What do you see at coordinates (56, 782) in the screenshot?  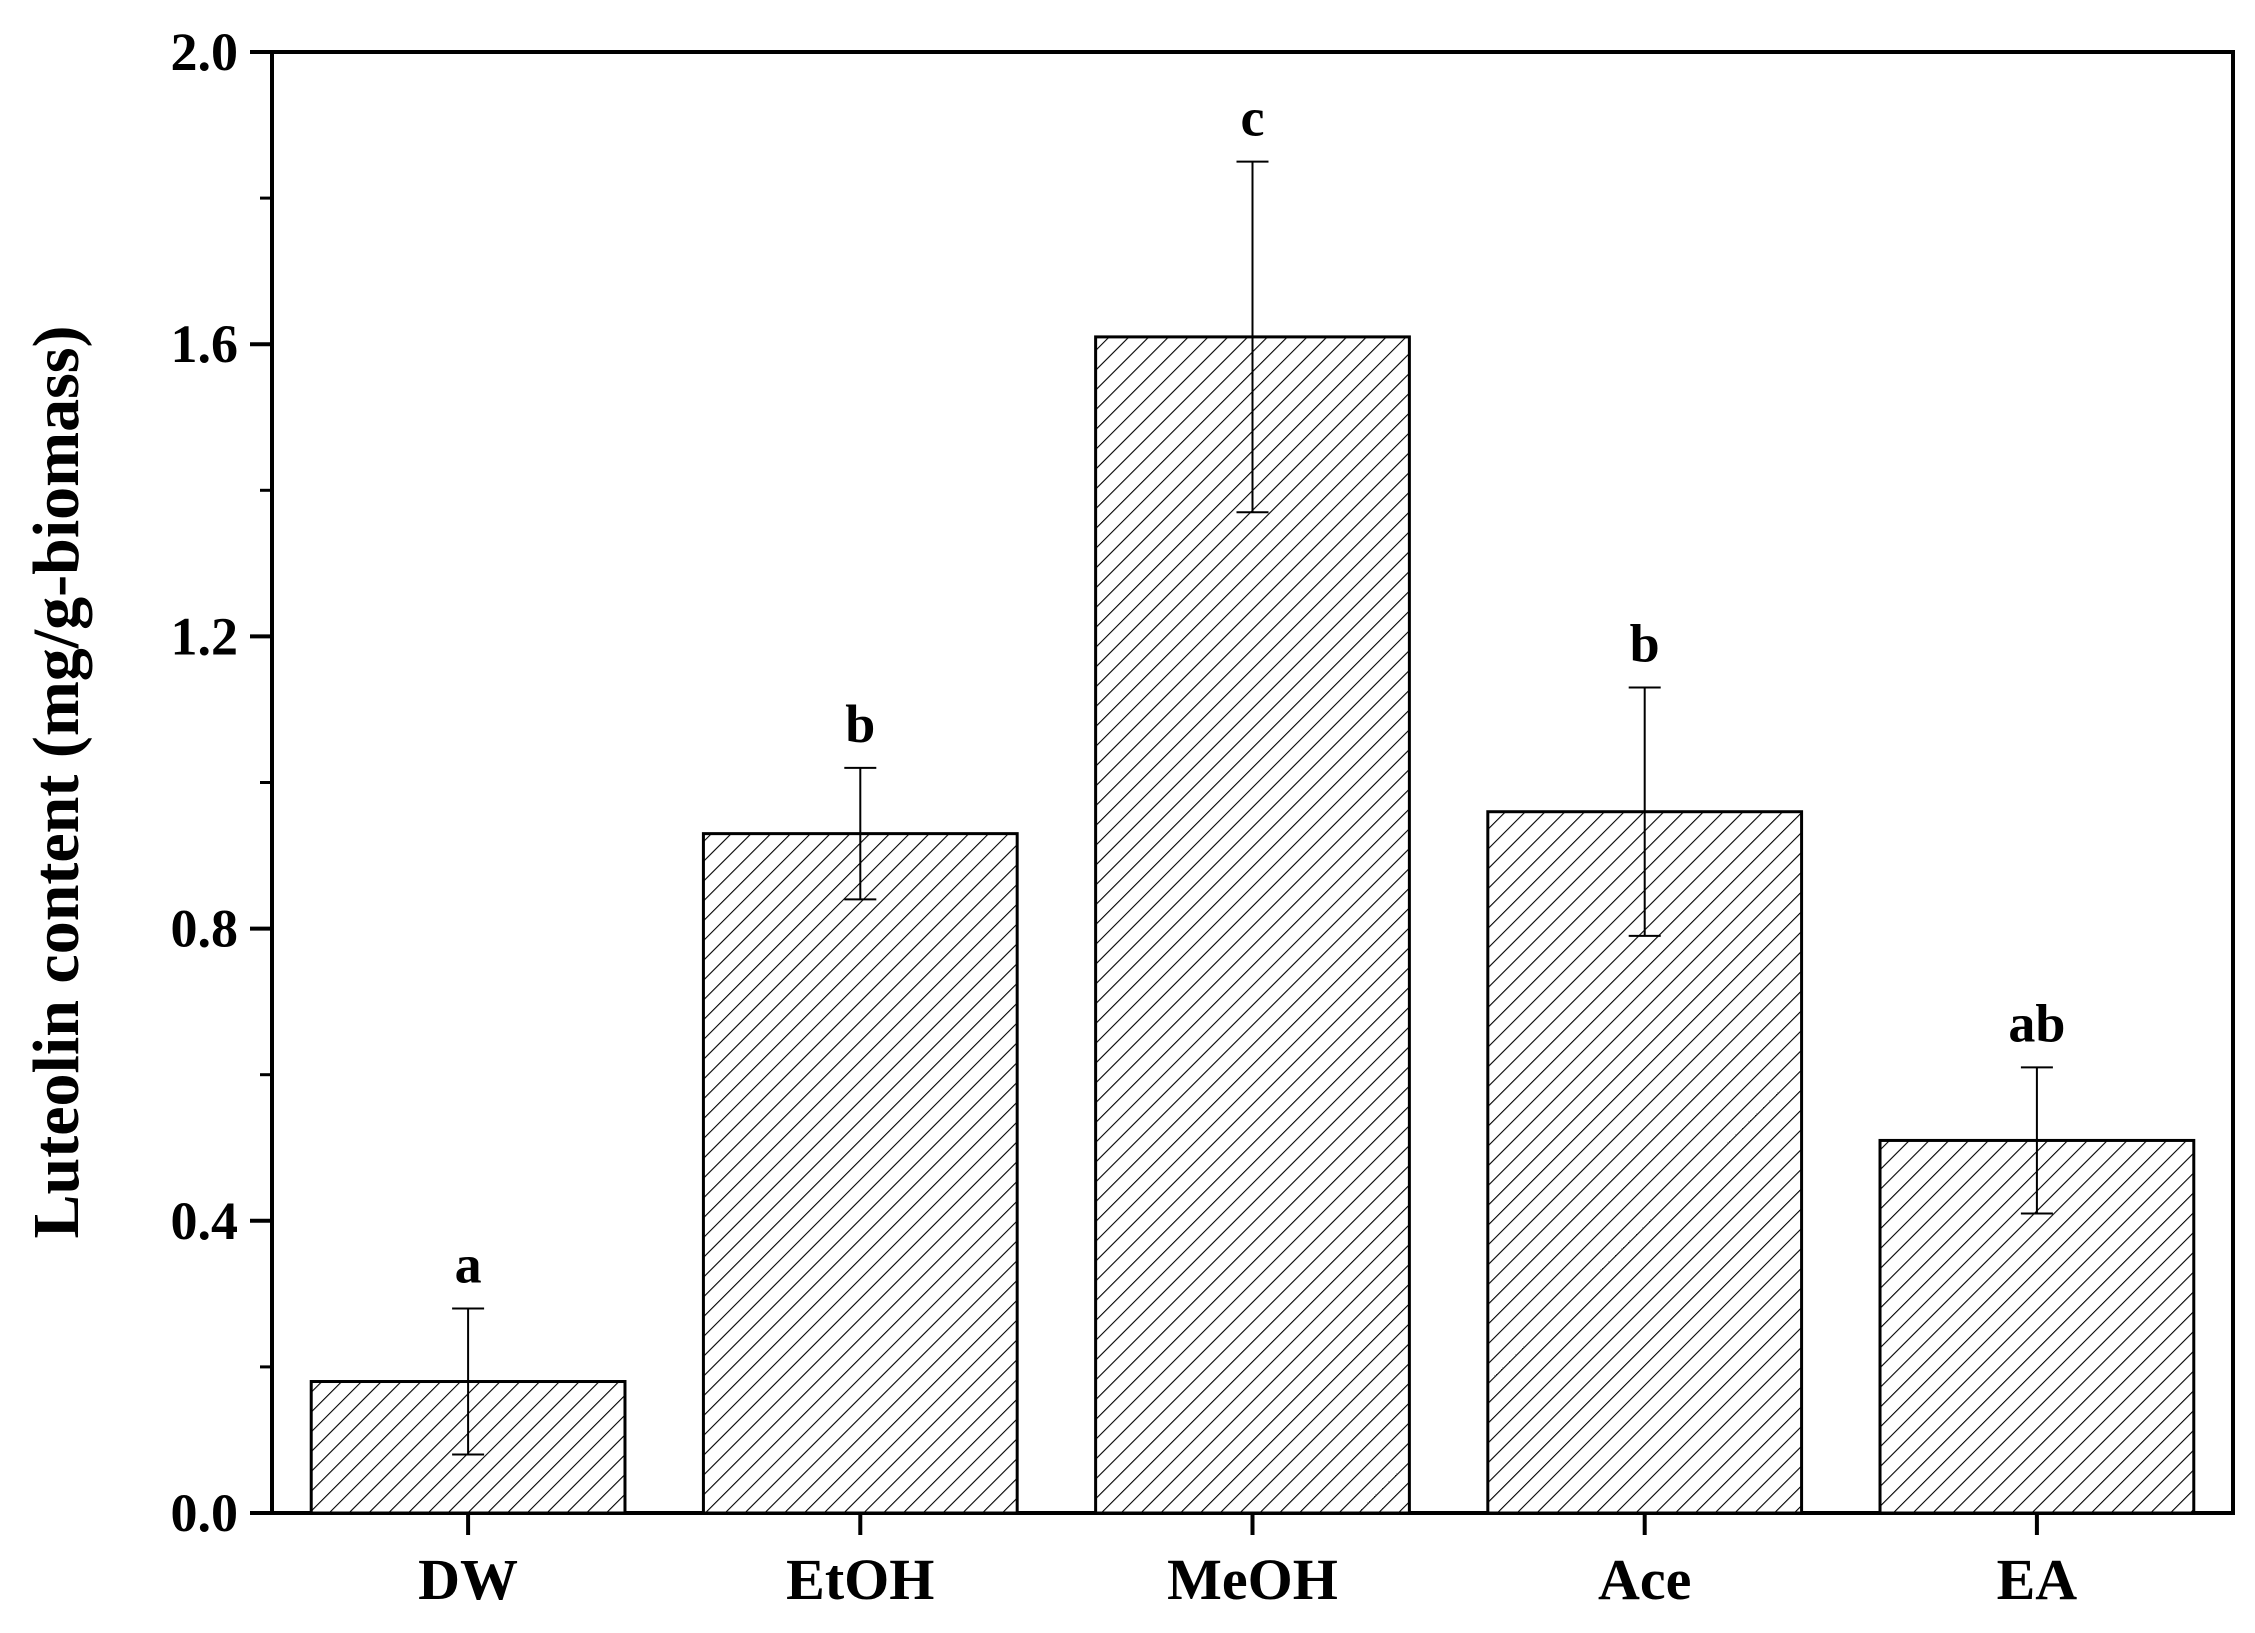 I see `y-axis-title: Luteolin content (mg/g-biomass)` at bounding box center [56, 782].